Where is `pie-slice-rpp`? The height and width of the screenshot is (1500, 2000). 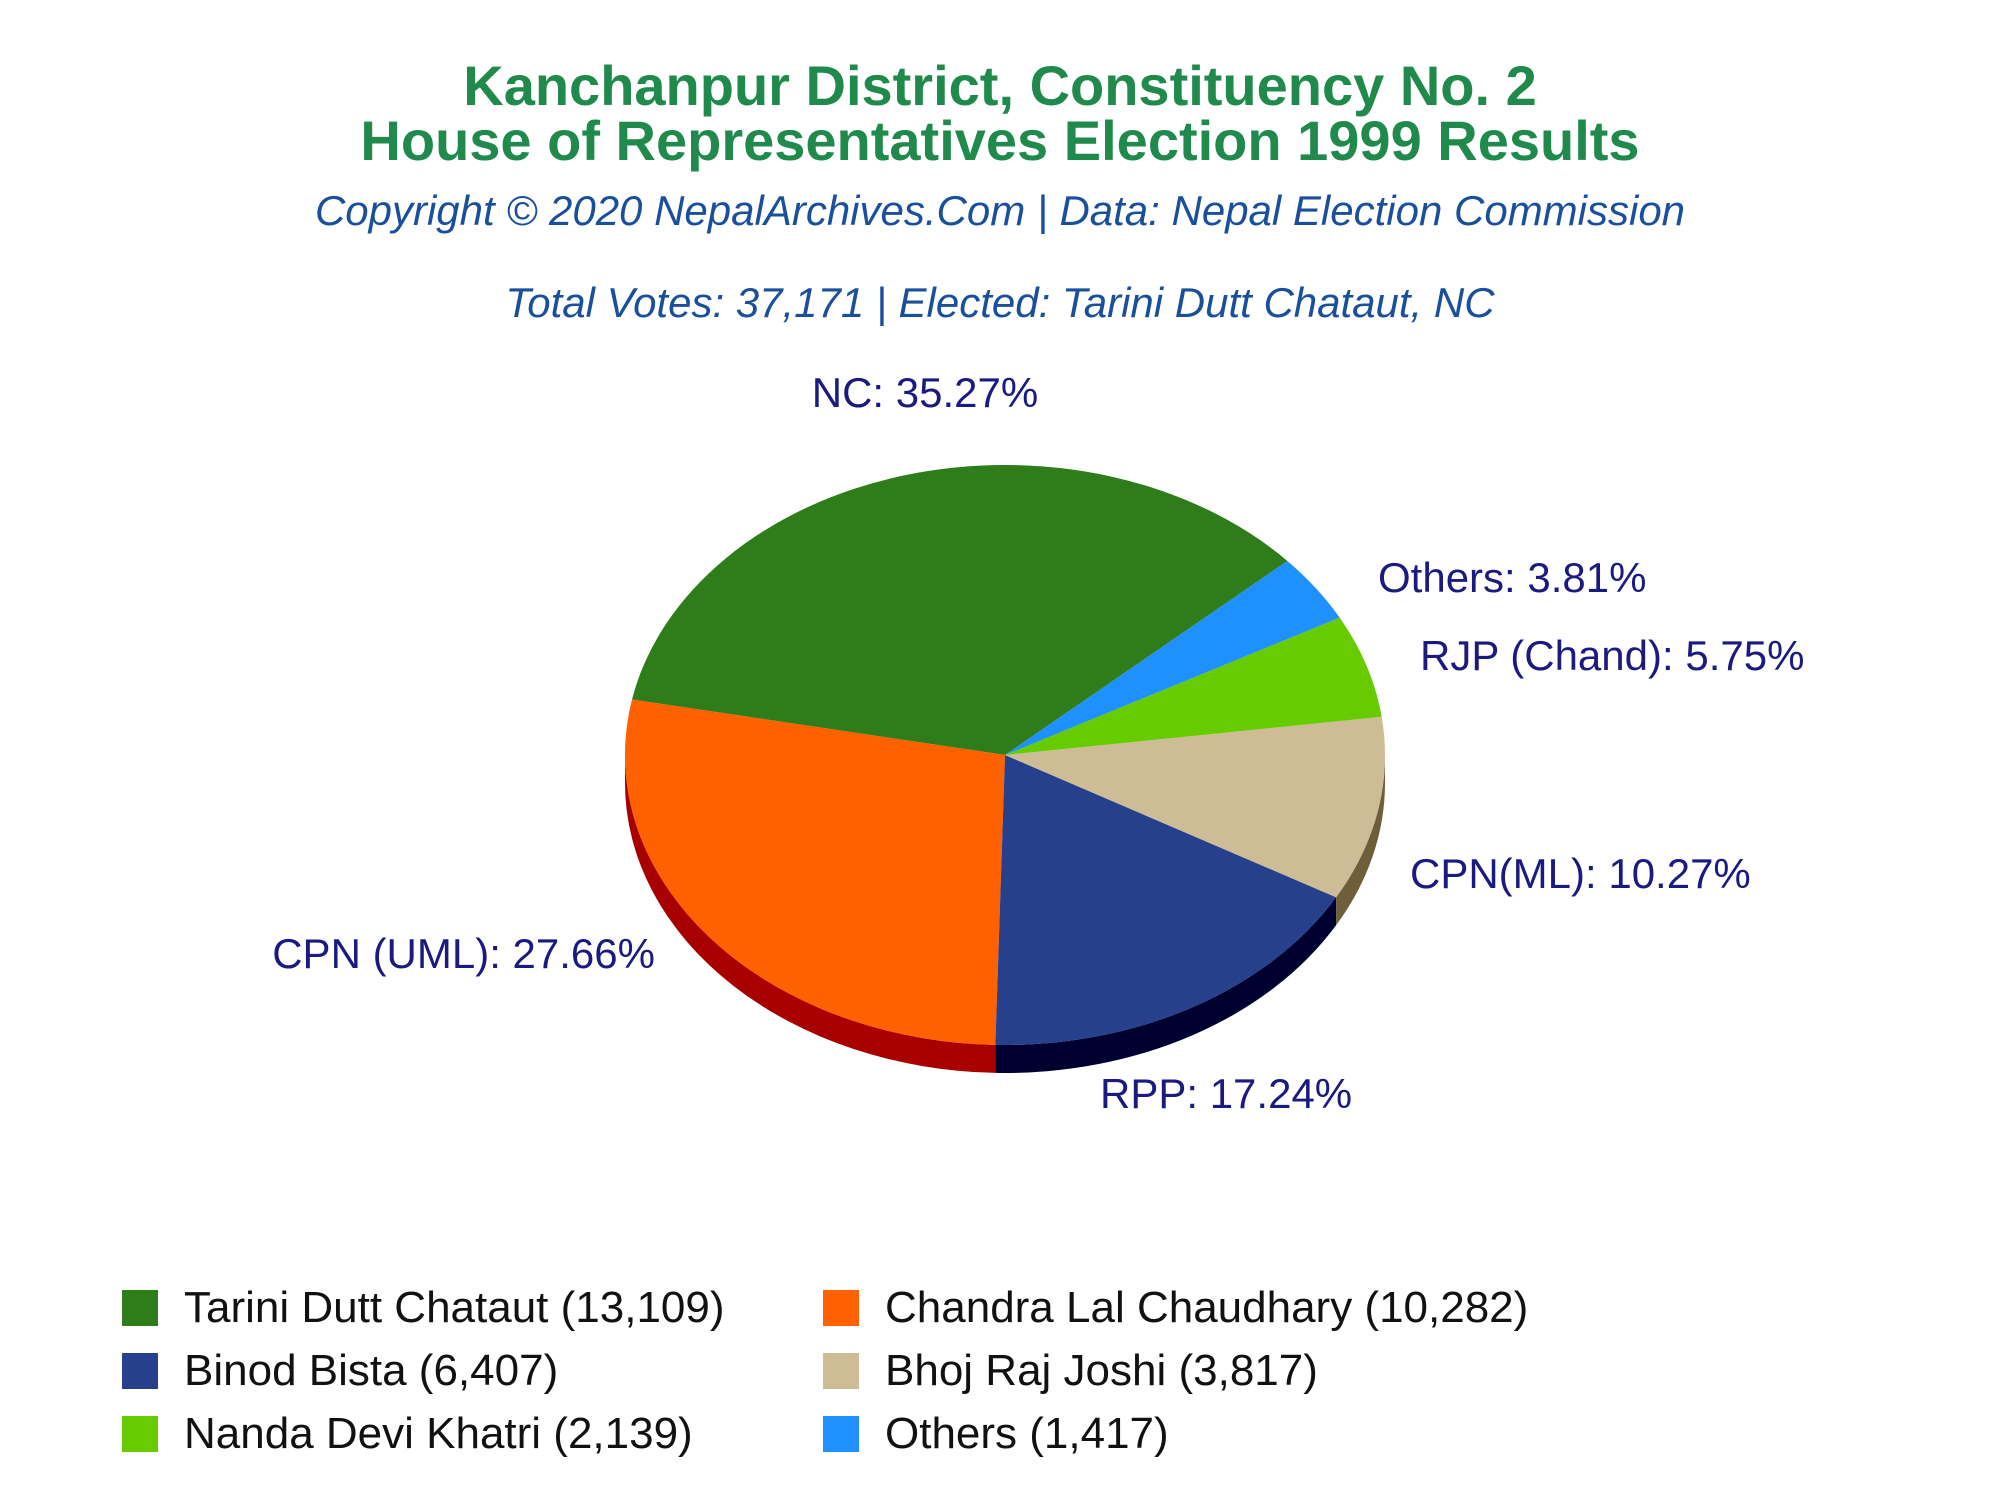
pie-slice-rpp is located at coordinates (1166, 900).